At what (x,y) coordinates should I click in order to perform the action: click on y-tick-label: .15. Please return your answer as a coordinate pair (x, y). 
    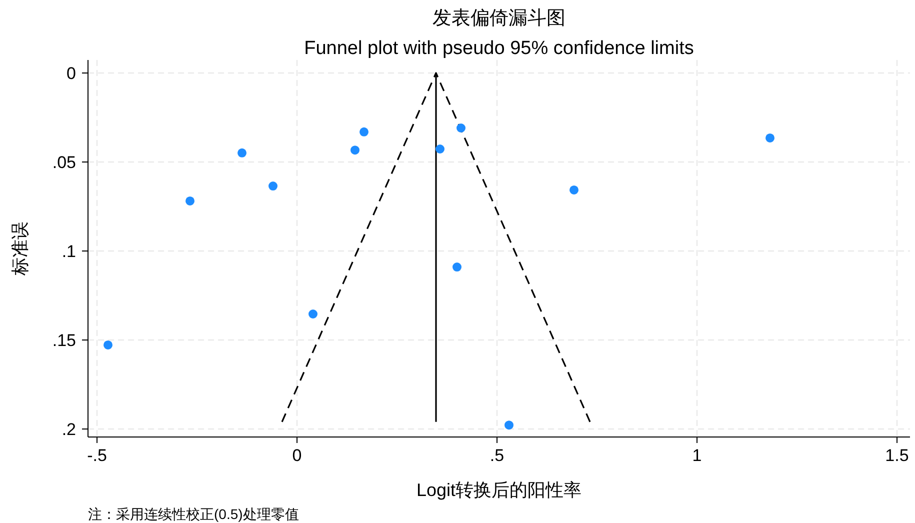
    Looking at the image, I should click on (64, 340).